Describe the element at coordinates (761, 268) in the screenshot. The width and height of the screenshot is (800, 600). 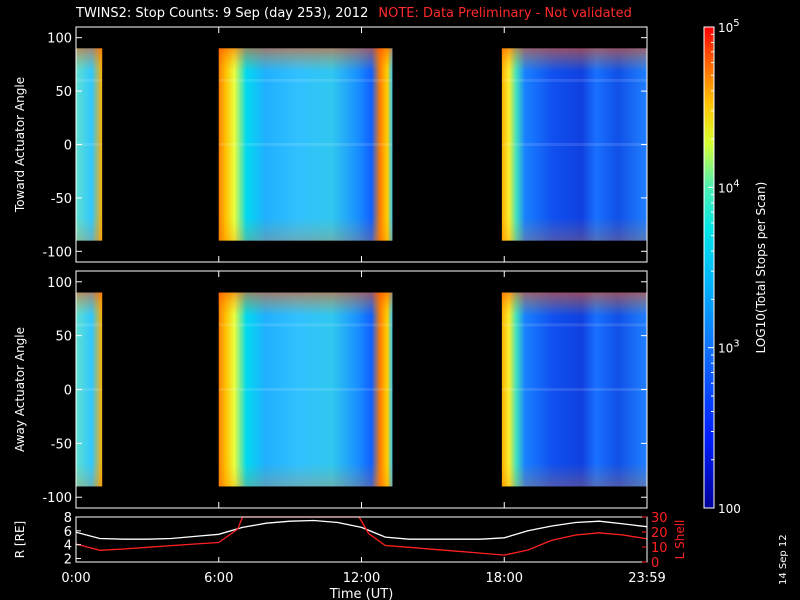
I see `colorbar-label: LOG10(Total Stops per Scan)` at that location.